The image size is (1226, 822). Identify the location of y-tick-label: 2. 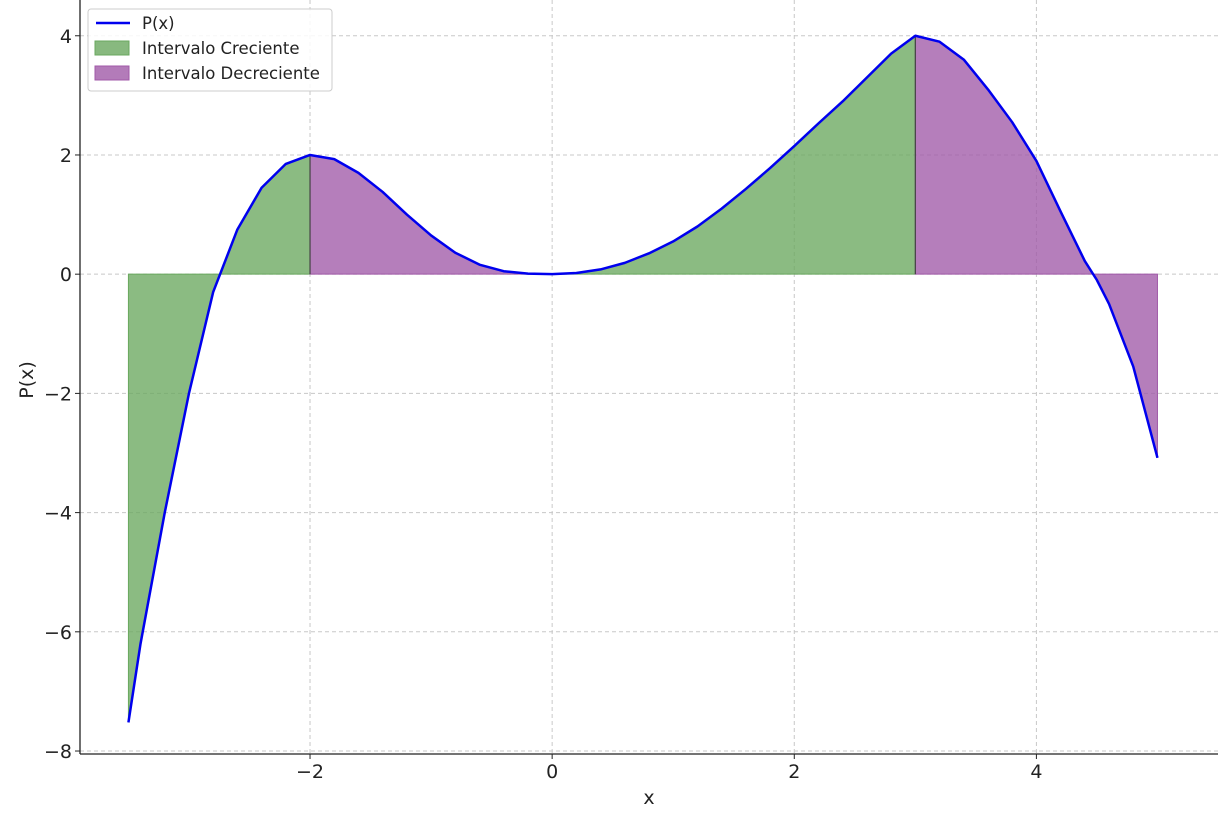
(66, 156).